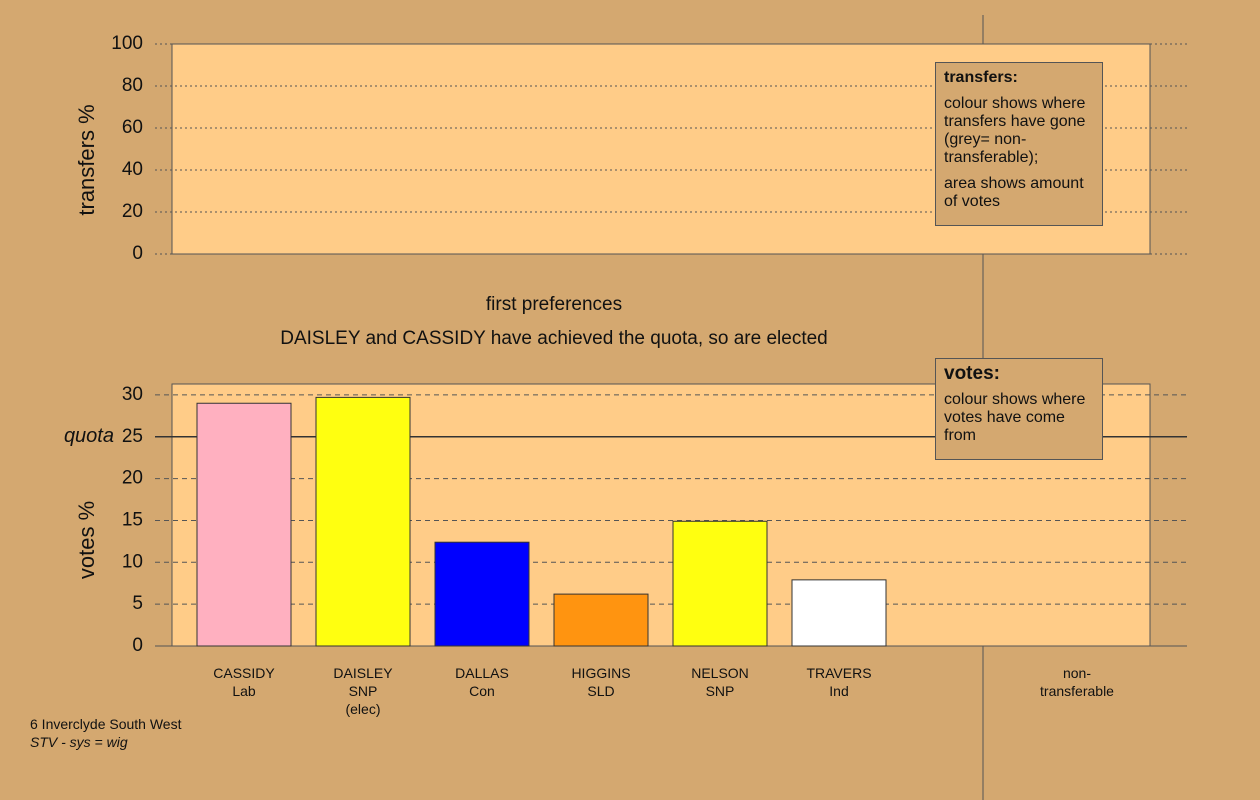 The width and height of the screenshot is (1260, 800). Describe the element at coordinates (86, 540) in the screenshot. I see `y-axis-label: votes %` at that location.